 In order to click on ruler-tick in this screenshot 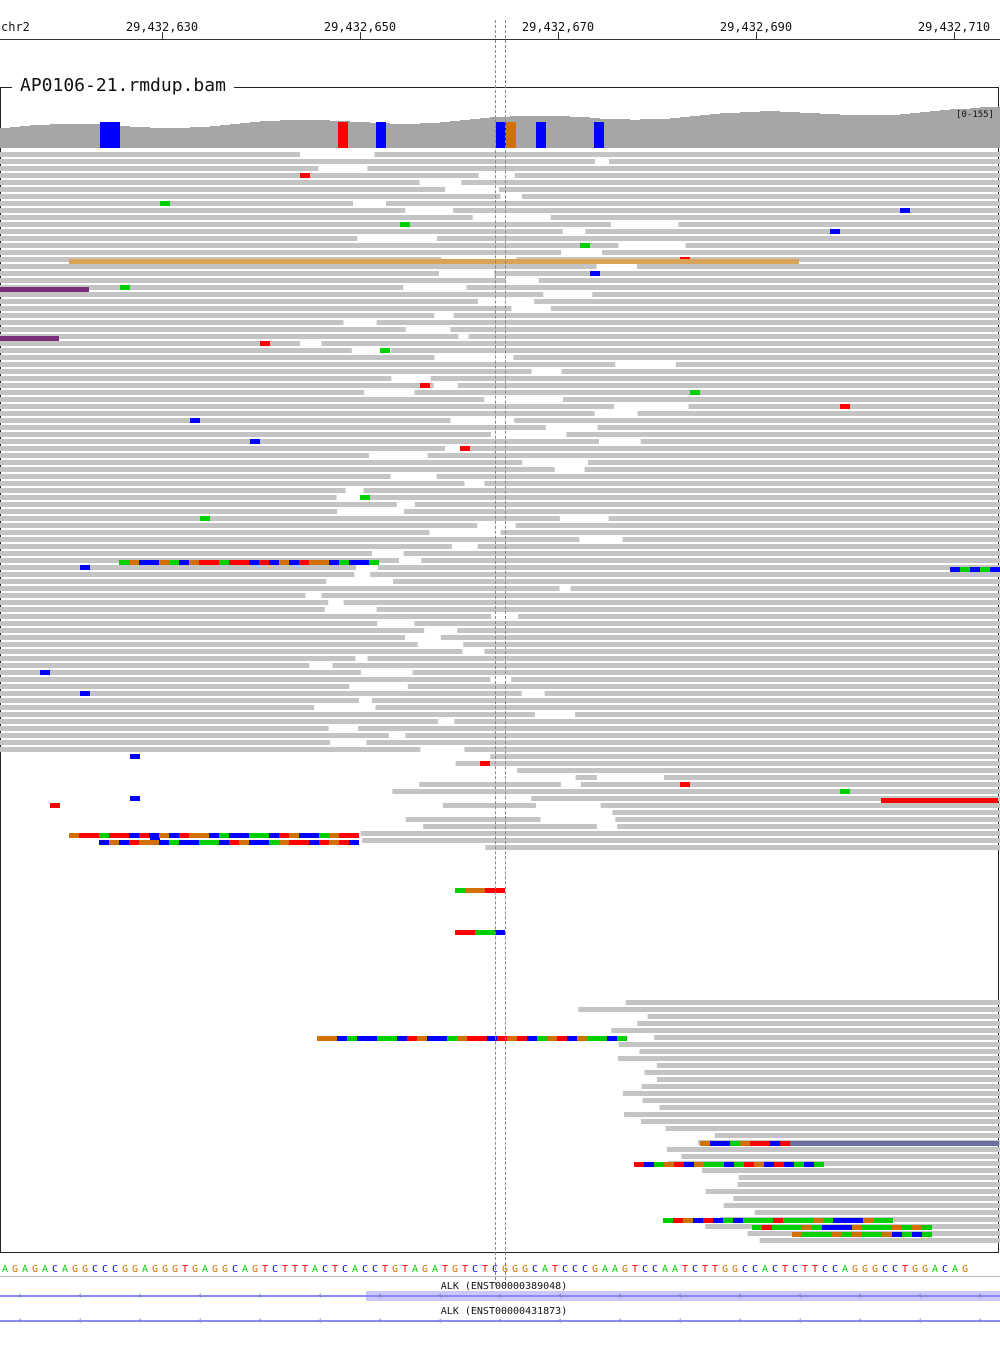, I will do `click(558, 36)`.